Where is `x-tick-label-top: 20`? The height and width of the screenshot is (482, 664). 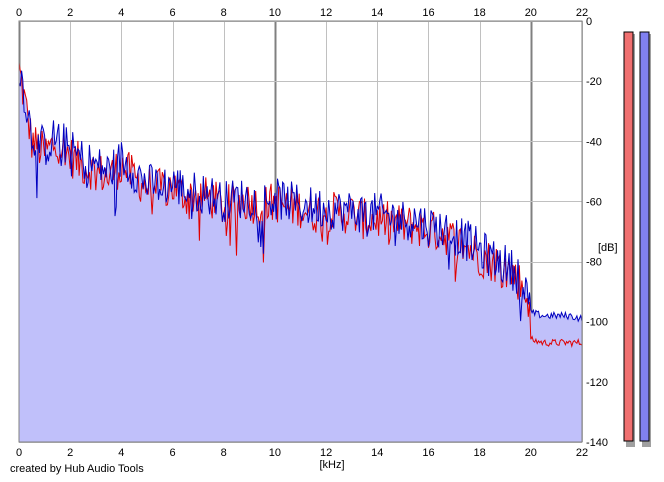
x-tick-label-top: 20 is located at coordinates (531, 13).